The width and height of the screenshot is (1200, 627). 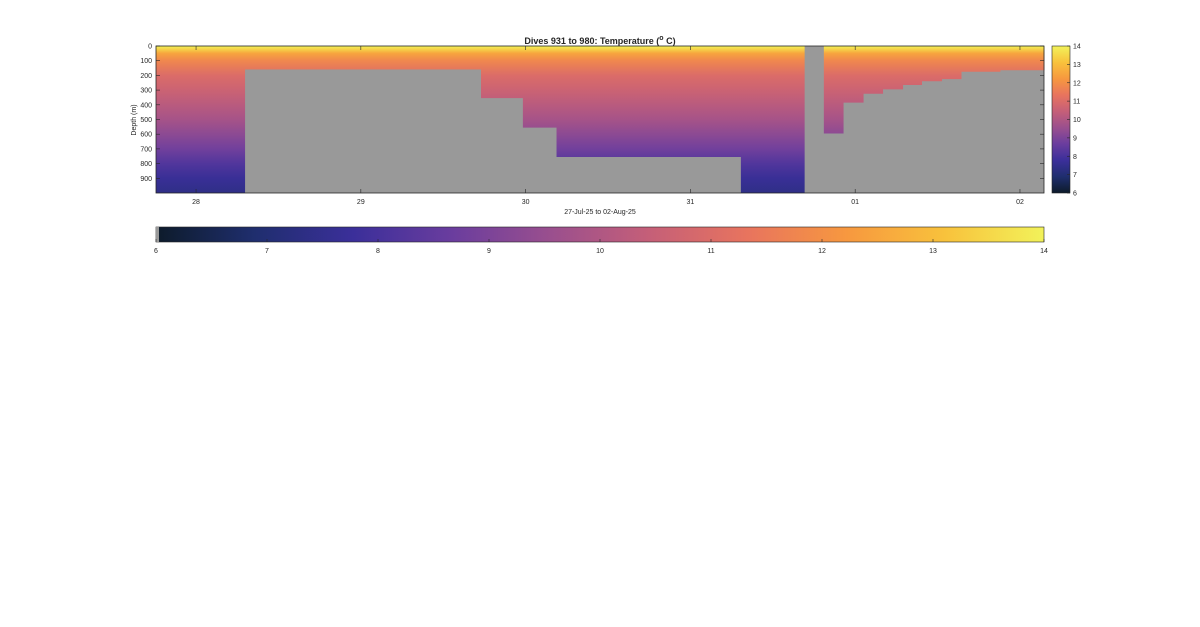 I want to click on colorbar-bottom-tick-label: 10, so click(x=600, y=251).